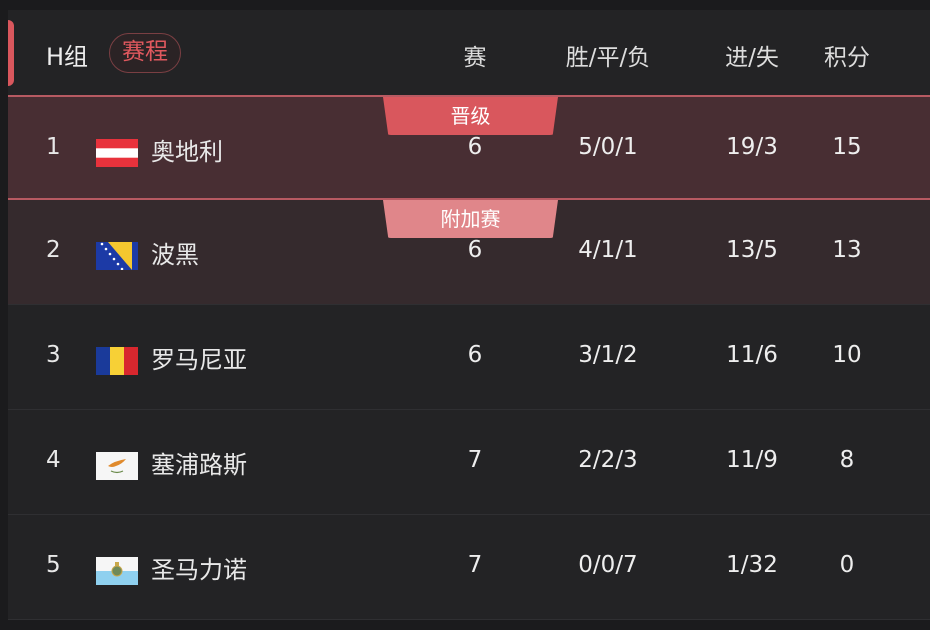 Image resolution: width=930 pixels, height=630 pixels. Describe the element at coordinates (117, 466) in the screenshot. I see `cyprus-flag-icon` at that location.